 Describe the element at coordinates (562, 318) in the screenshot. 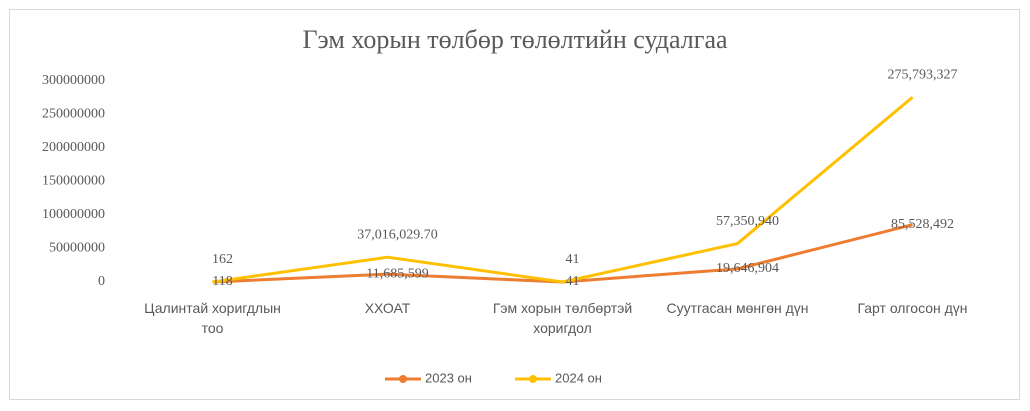

I see `x-tick-label: Гэм хорын төлбөртэй хоригдол` at that location.